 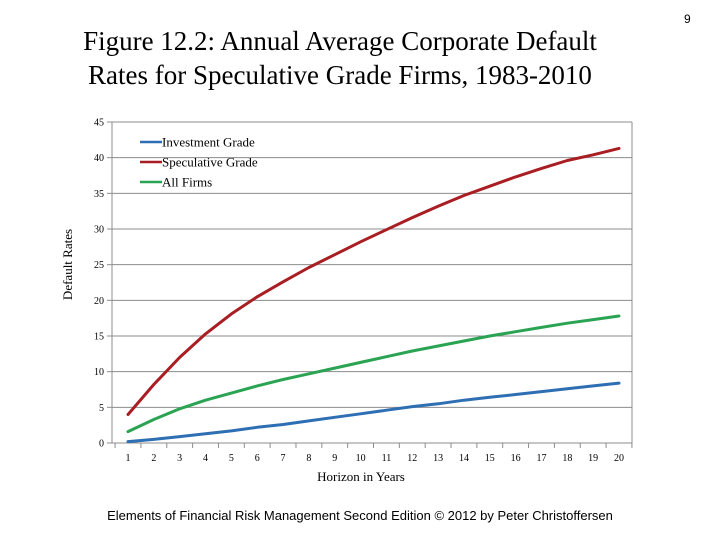 What do you see at coordinates (438, 458) in the screenshot?
I see `x-tick-label: 13` at bounding box center [438, 458].